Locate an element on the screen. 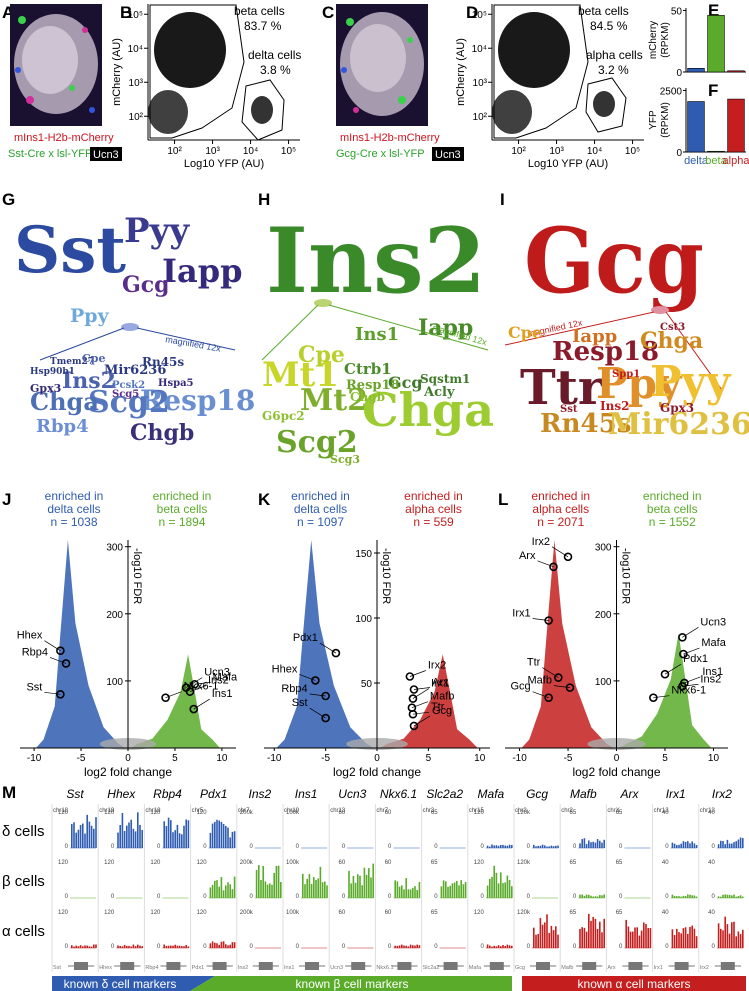  gene-model-label: Pdx1 is located at coordinates (198, 968).